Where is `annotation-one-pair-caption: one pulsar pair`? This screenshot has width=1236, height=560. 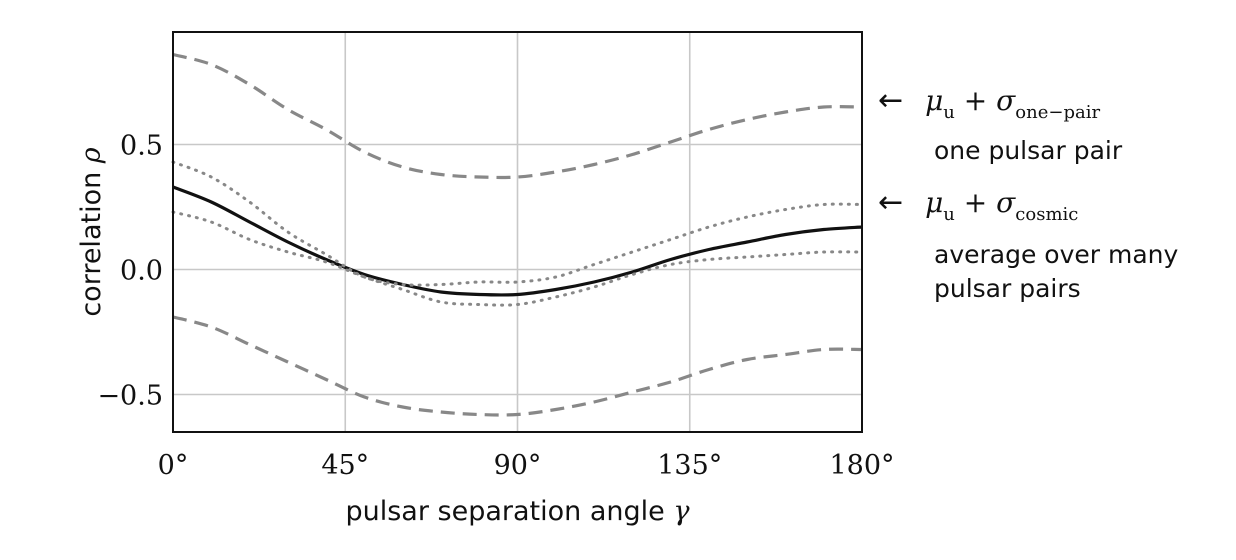 annotation-one-pair-caption: one pulsar pair is located at coordinates (1028, 150).